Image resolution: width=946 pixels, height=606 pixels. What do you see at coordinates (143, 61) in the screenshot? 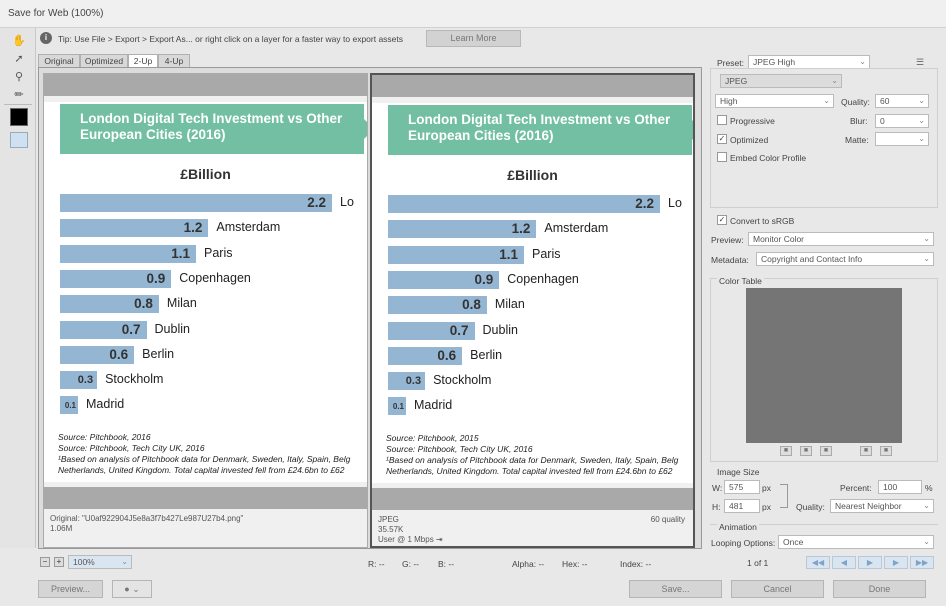
I see `tab-2-up: 2-Up` at bounding box center [143, 61].